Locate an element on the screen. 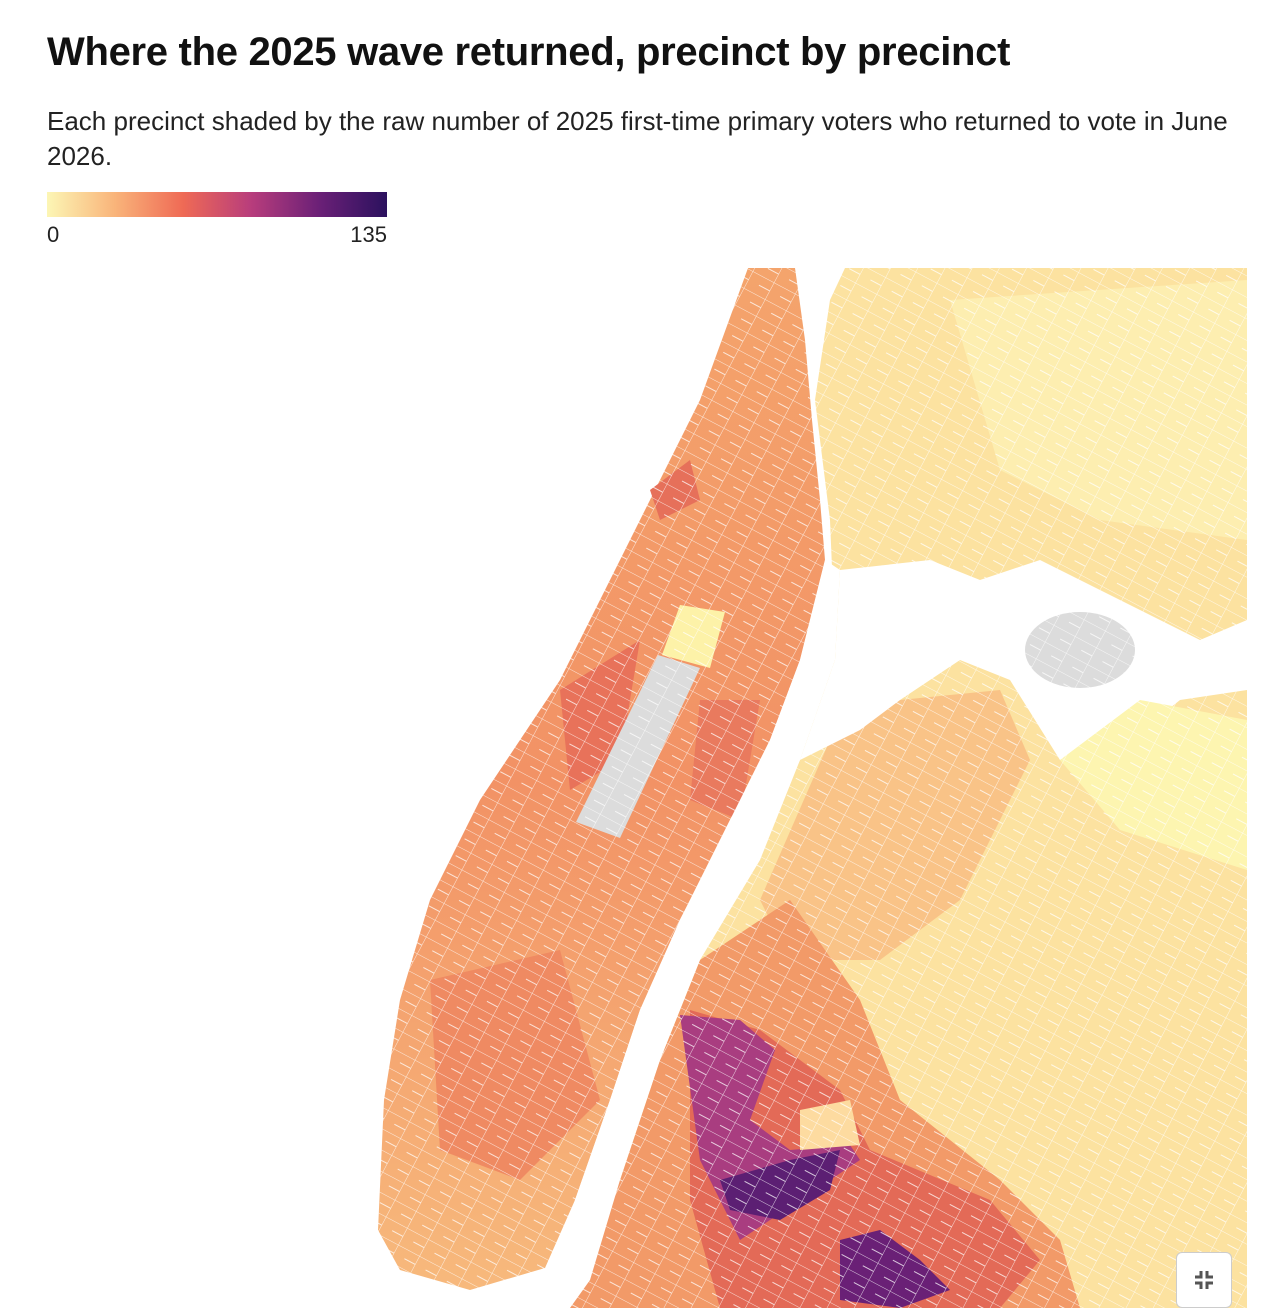 The image size is (1284, 1312). legend-ramp is located at coordinates (217, 204).